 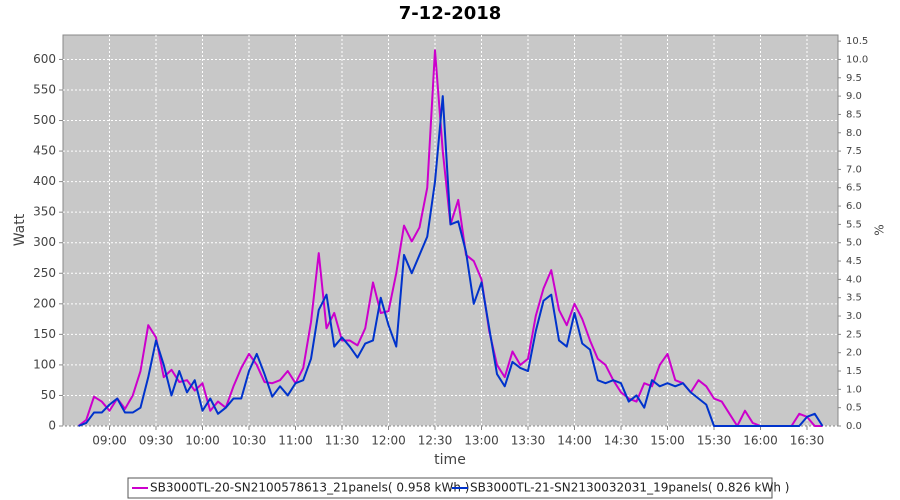 I want to click on y2-tick-label: 7.0, so click(x=854, y=169).